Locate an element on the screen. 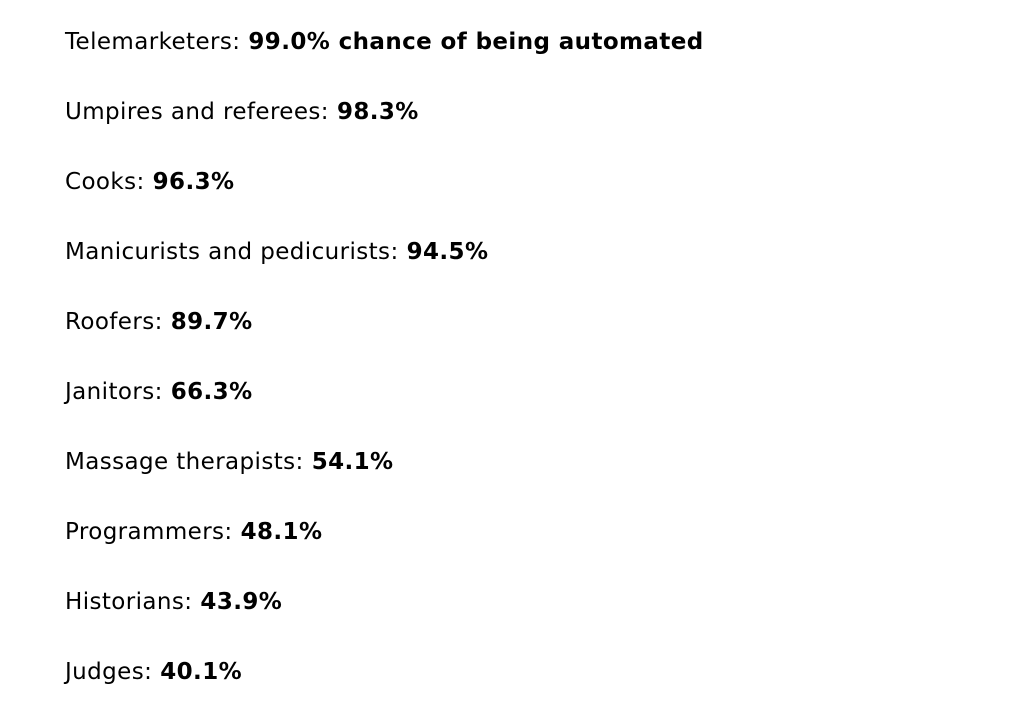  list-item: Historians: 43.9% is located at coordinates (538, 602).